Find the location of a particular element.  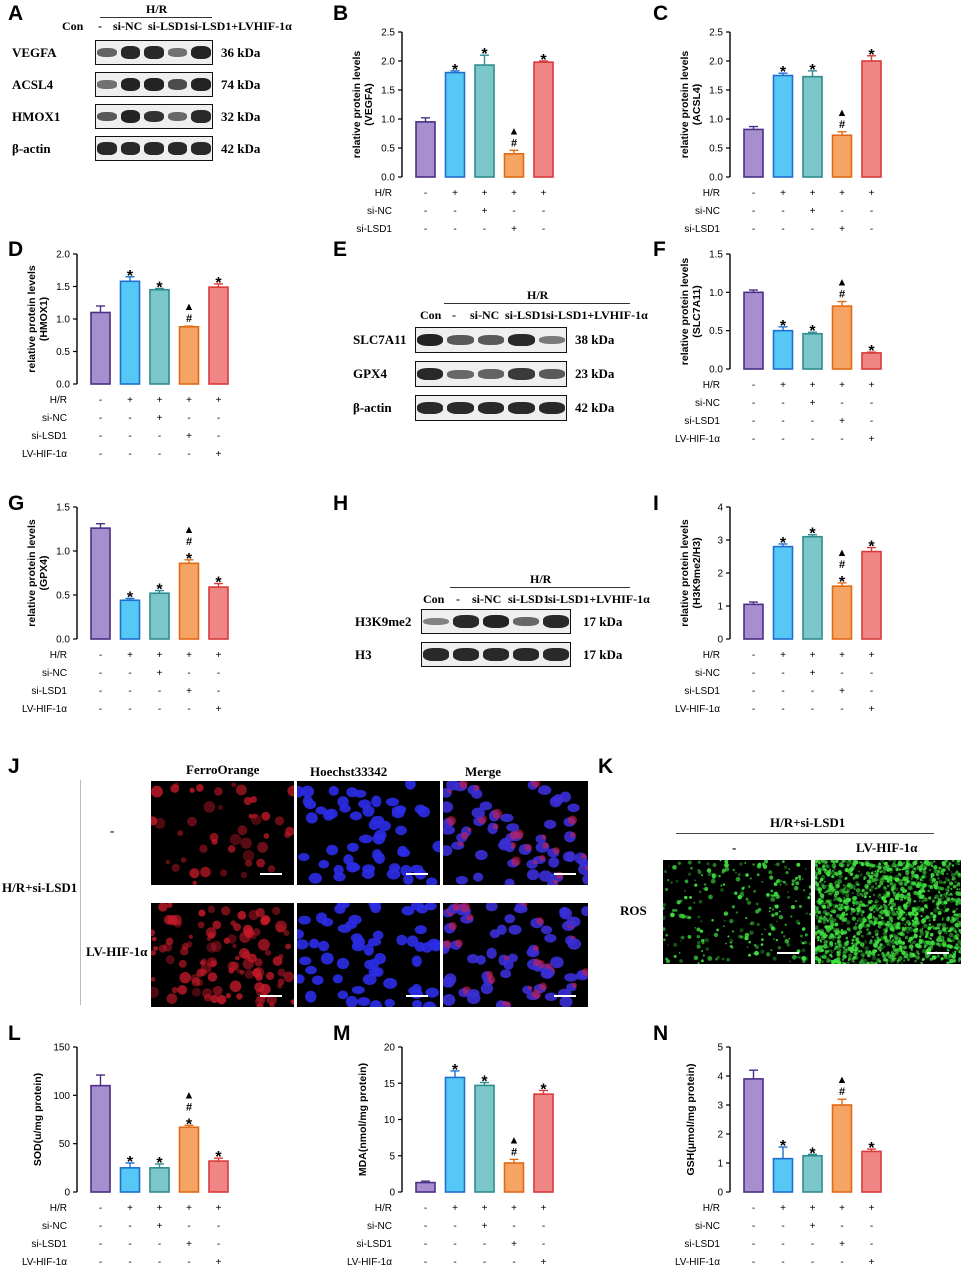

significance-mark: ▲ is located at coordinates (842, 1080).